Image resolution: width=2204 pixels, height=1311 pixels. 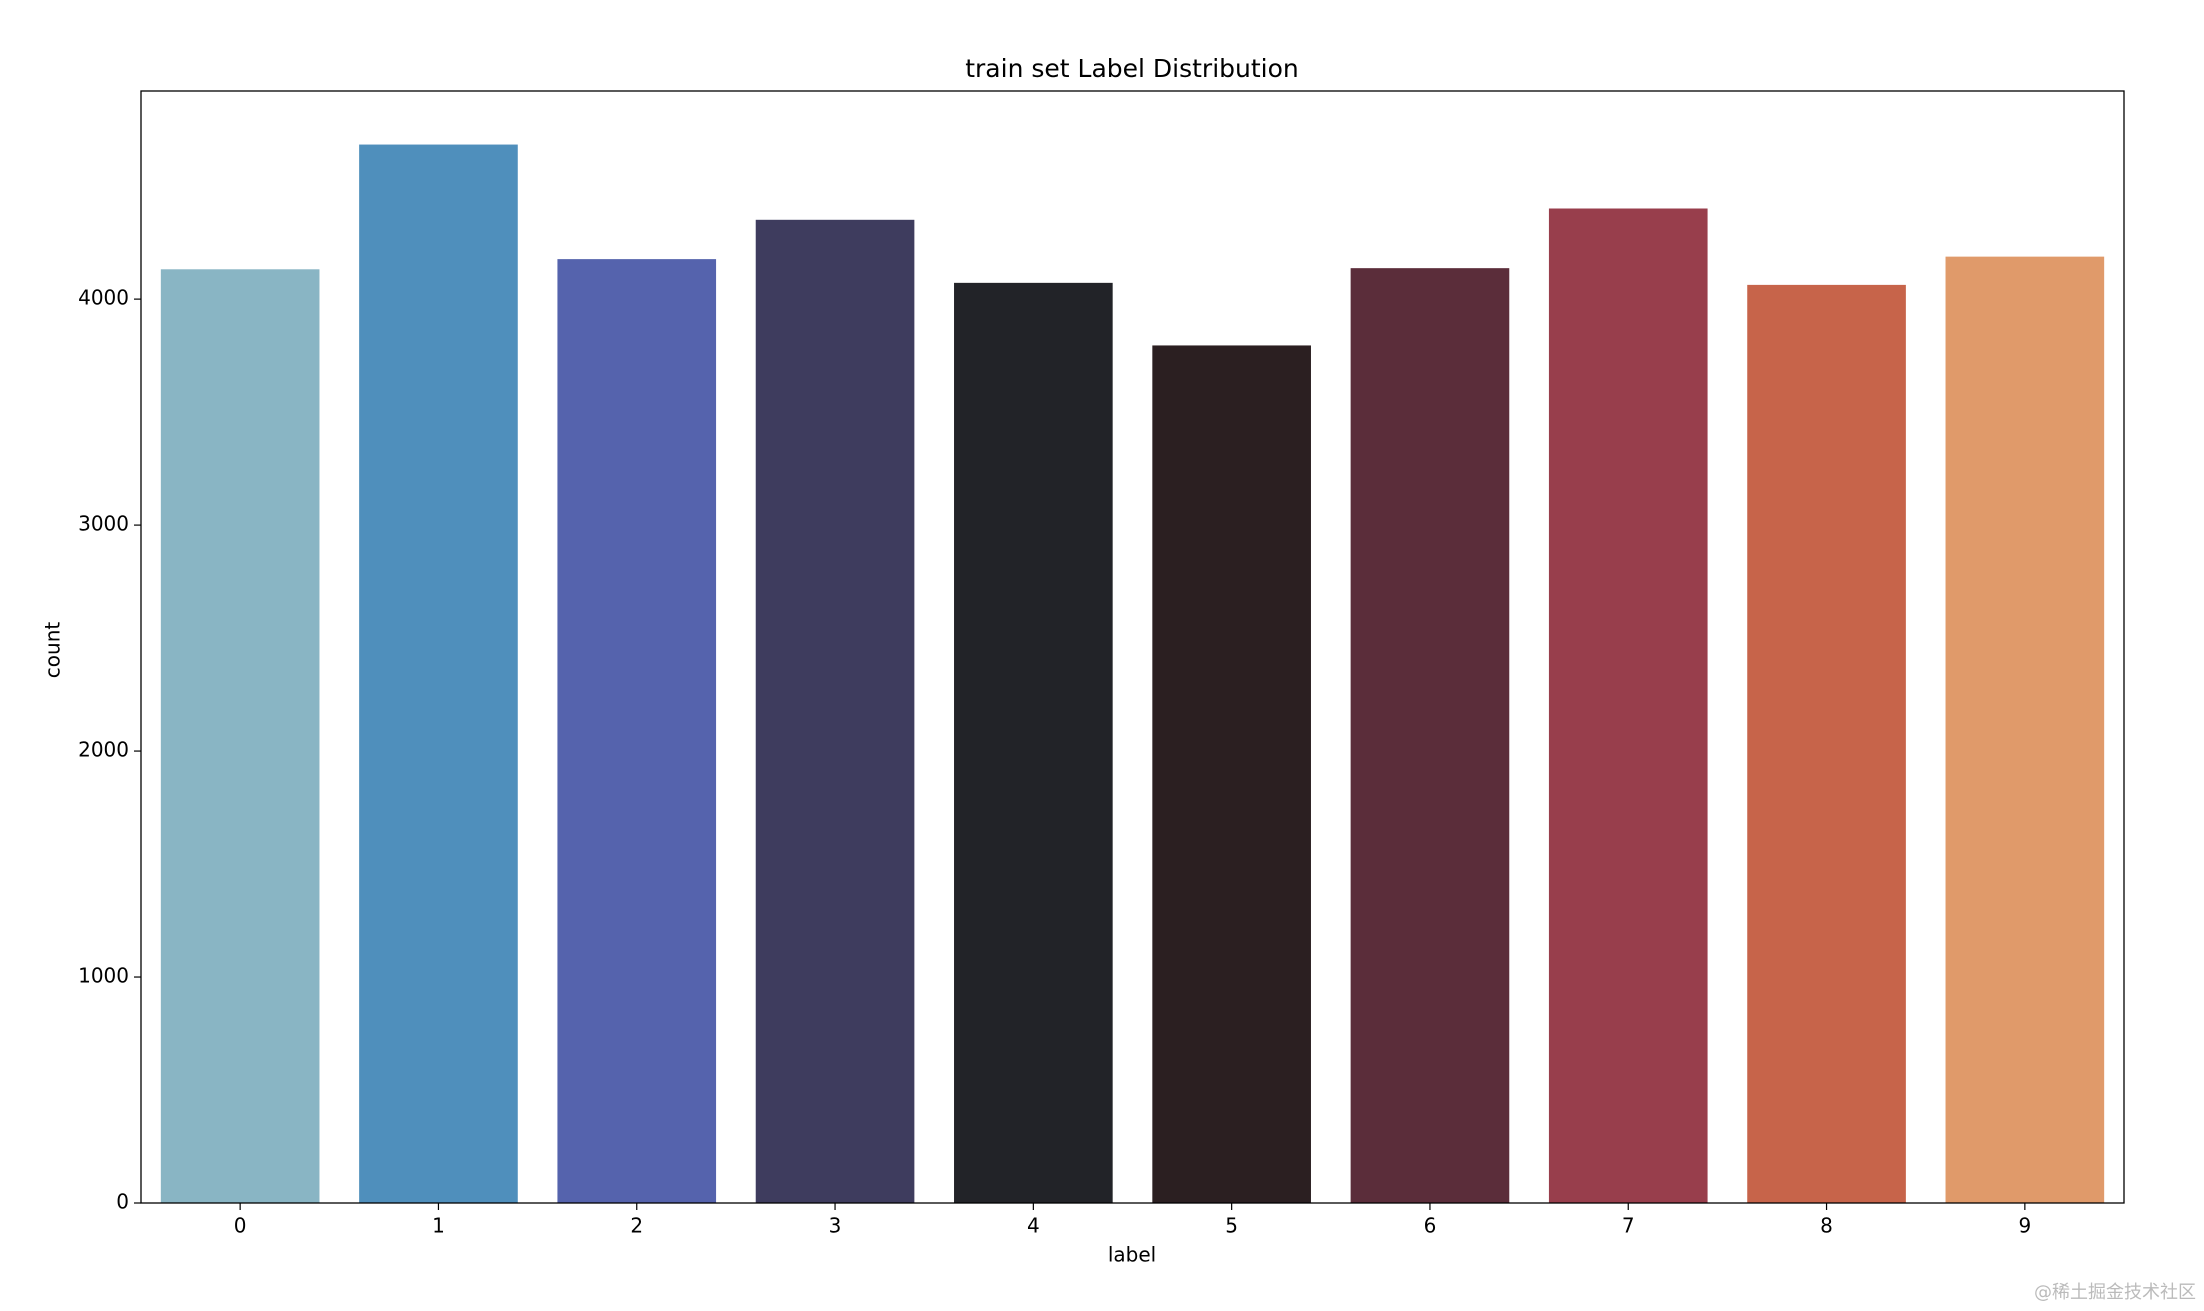 I want to click on x-tick-label: 6, so click(x=1430, y=1226).